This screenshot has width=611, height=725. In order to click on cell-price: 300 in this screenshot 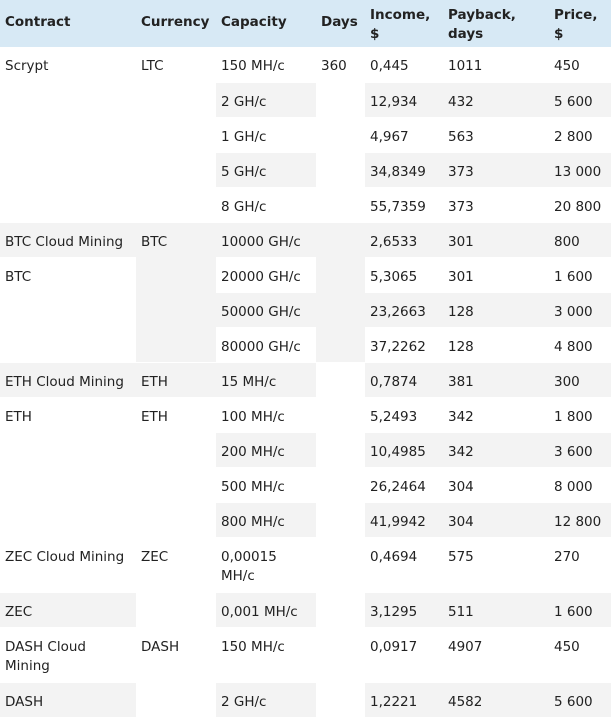, I will do `click(580, 380)`.